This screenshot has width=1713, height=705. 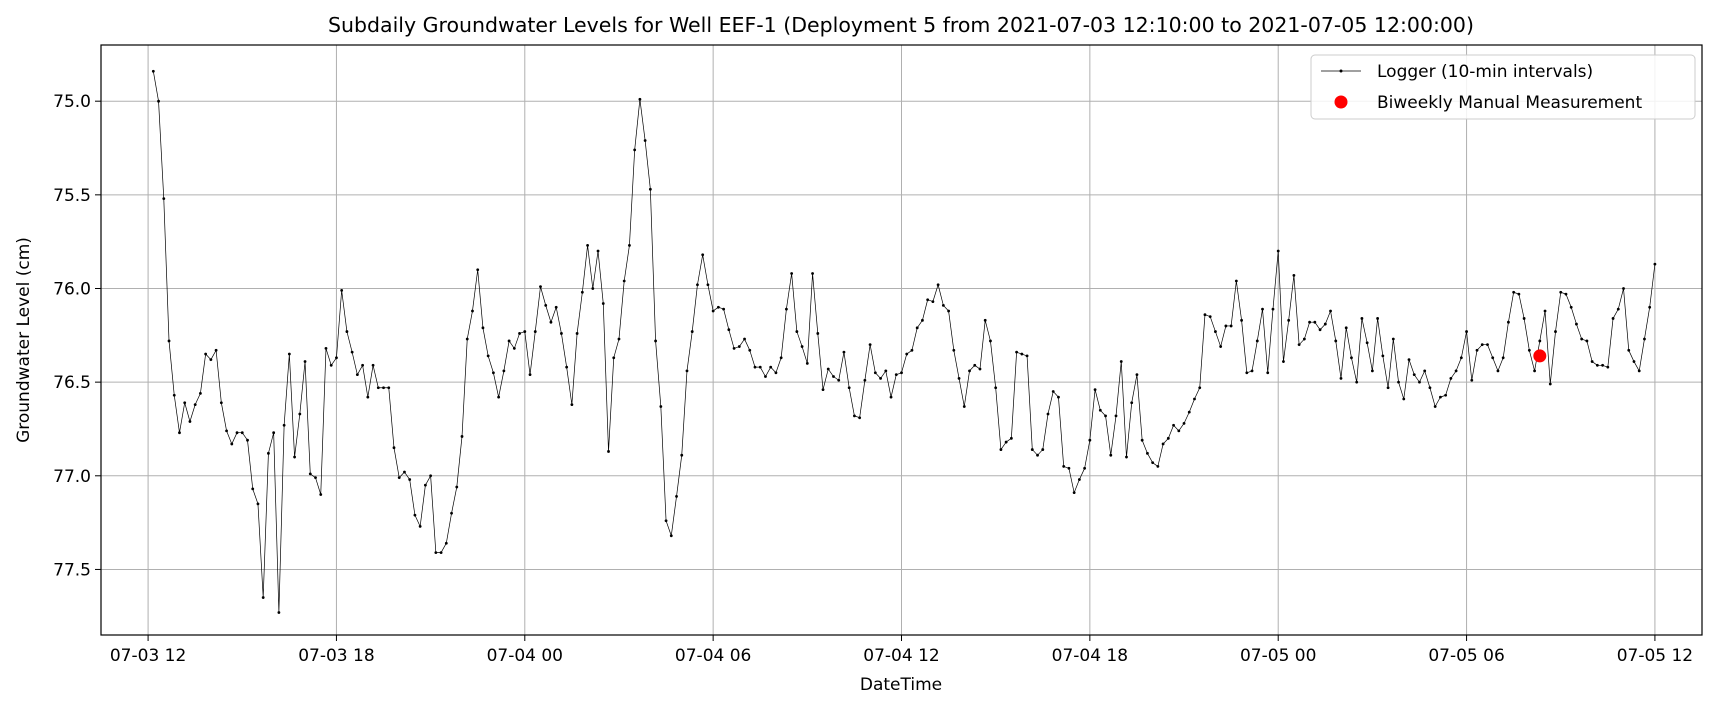 What do you see at coordinates (901, 685) in the screenshot?
I see `x-axis-label: DateTime` at bounding box center [901, 685].